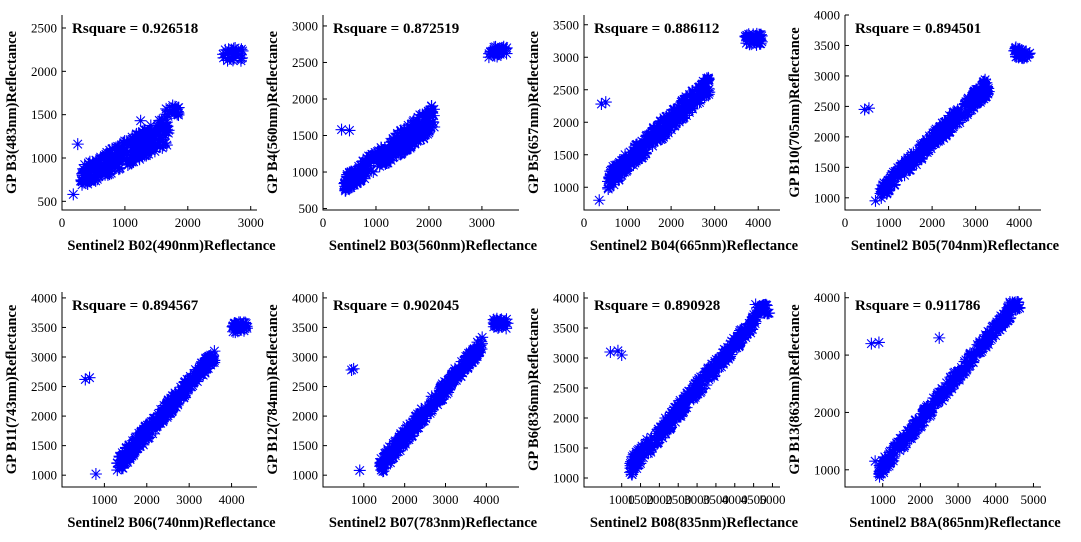 The width and height of the screenshot is (1081, 542). Describe the element at coordinates (795, 389) in the screenshot. I see `y-axis-label: GP B13(863nm)Reflectance` at that location.